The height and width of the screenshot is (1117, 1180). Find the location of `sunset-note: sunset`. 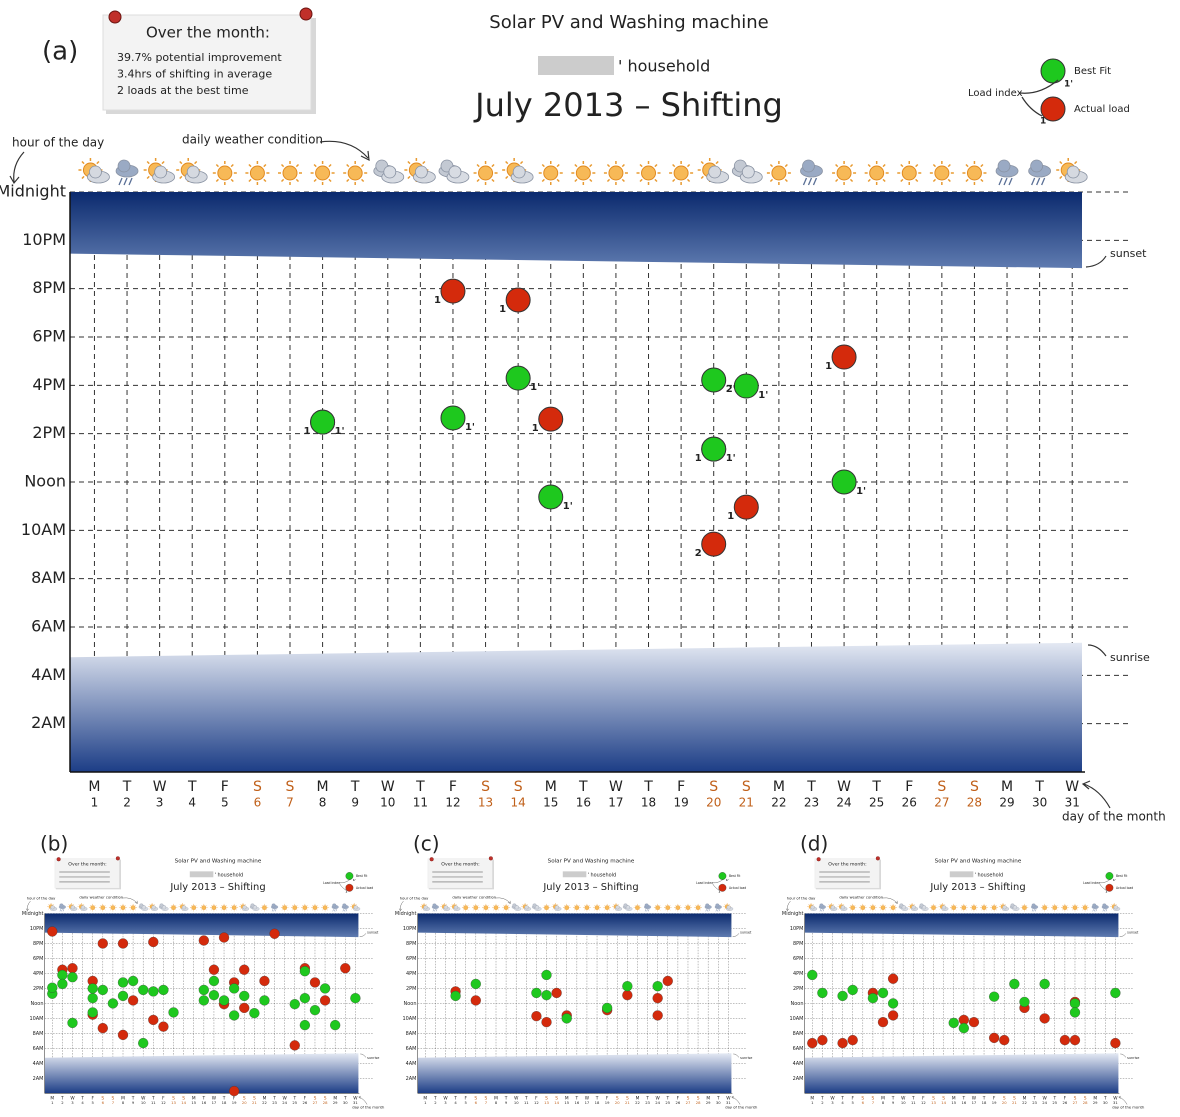

sunset-note: sunset is located at coordinates (1133, 933).